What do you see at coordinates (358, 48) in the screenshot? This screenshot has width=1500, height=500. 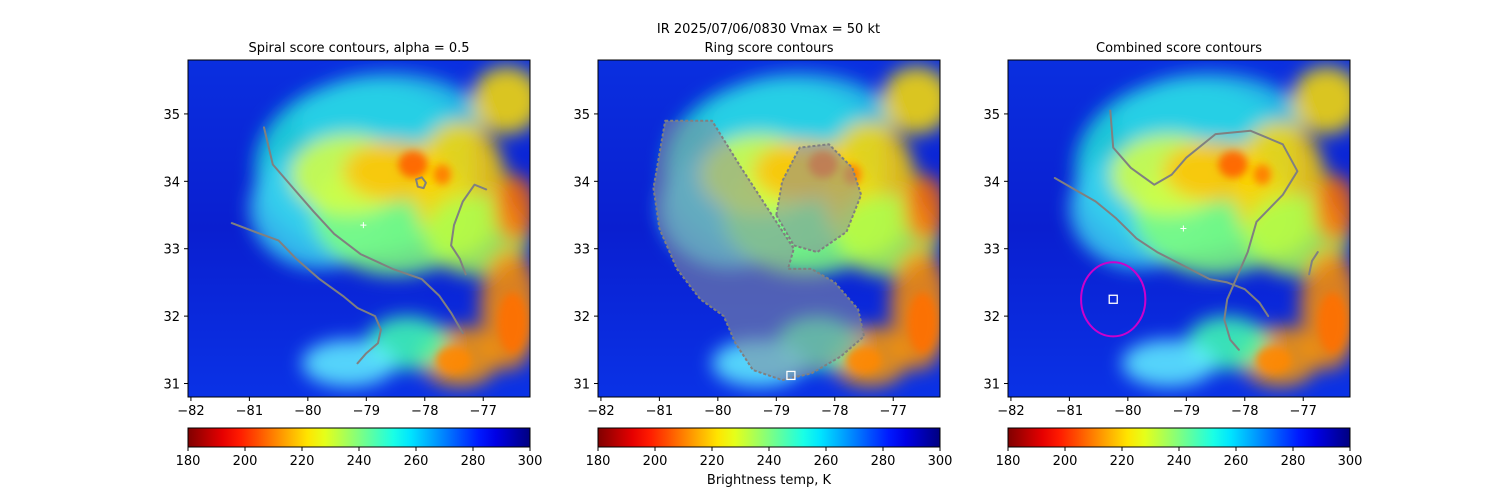 I see `panel-title: Spiral score contours, alpha = 0.5` at bounding box center [358, 48].